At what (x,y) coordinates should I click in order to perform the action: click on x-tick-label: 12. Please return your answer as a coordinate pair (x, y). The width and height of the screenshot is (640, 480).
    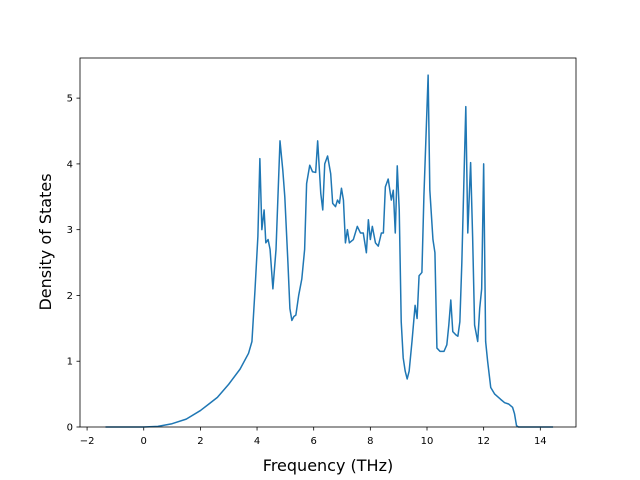
    Looking at the image, I should click on (483, 441).